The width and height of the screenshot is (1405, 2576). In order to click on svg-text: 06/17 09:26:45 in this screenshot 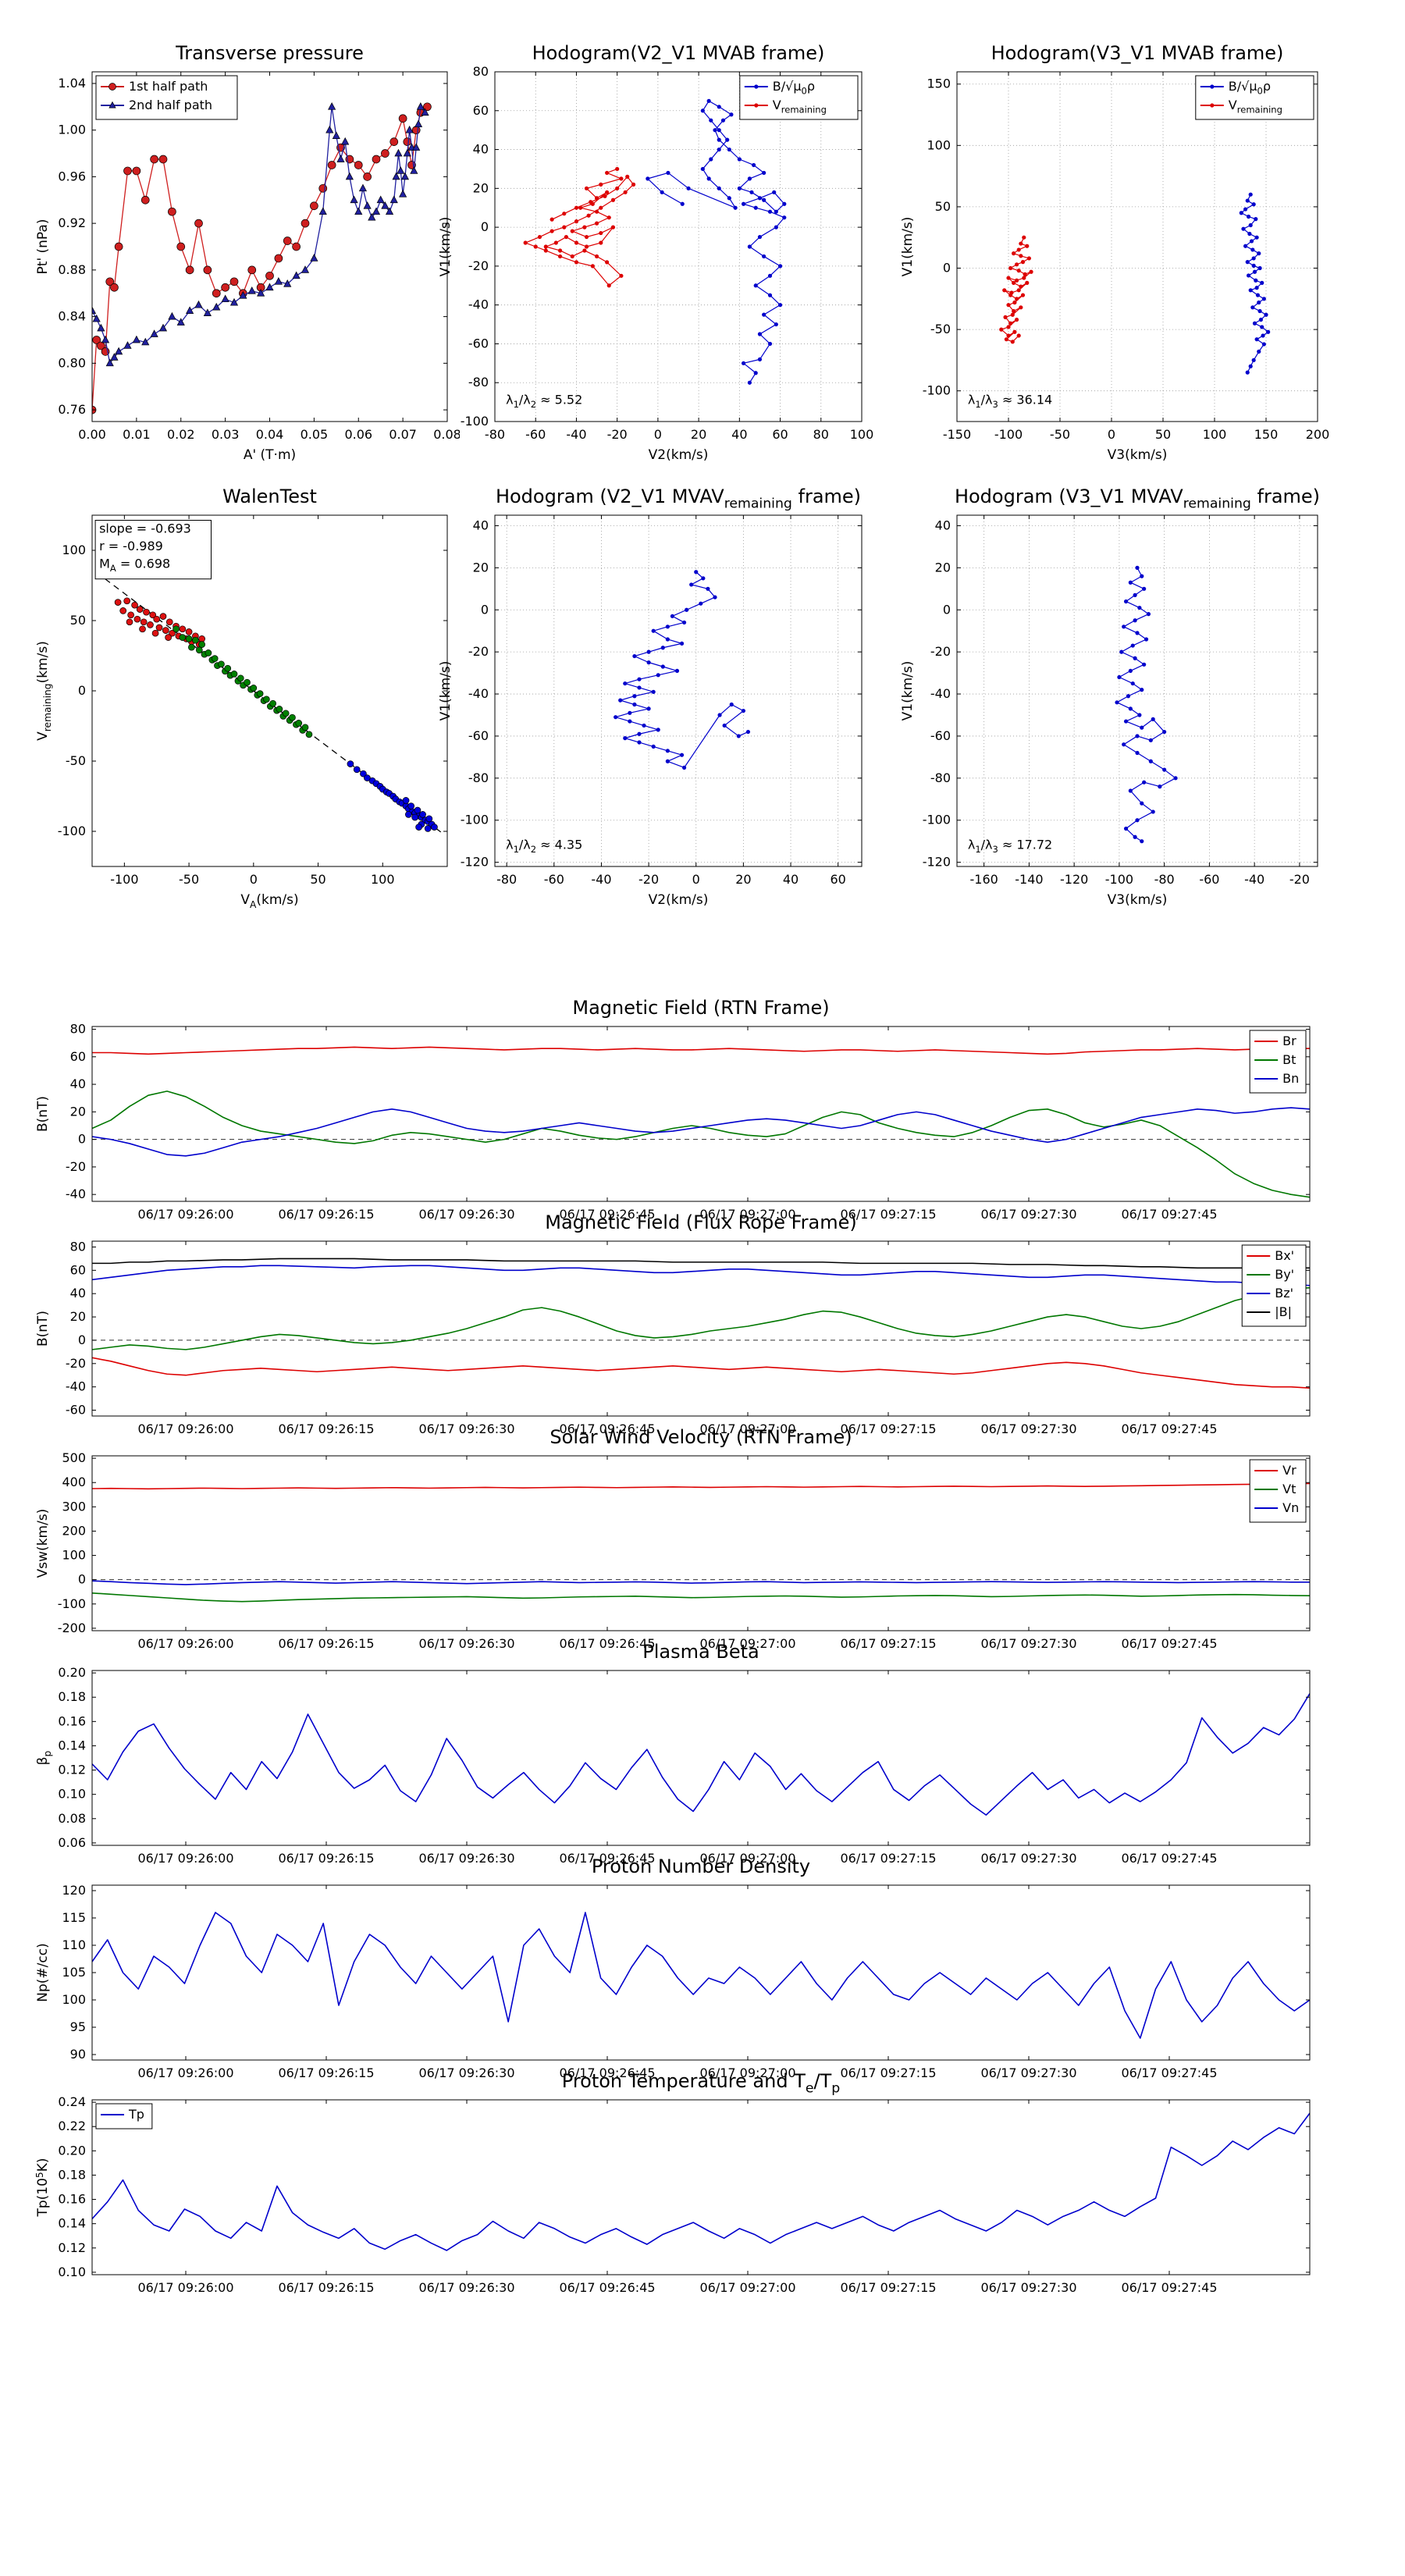, I will do `click(607, 1858)`.